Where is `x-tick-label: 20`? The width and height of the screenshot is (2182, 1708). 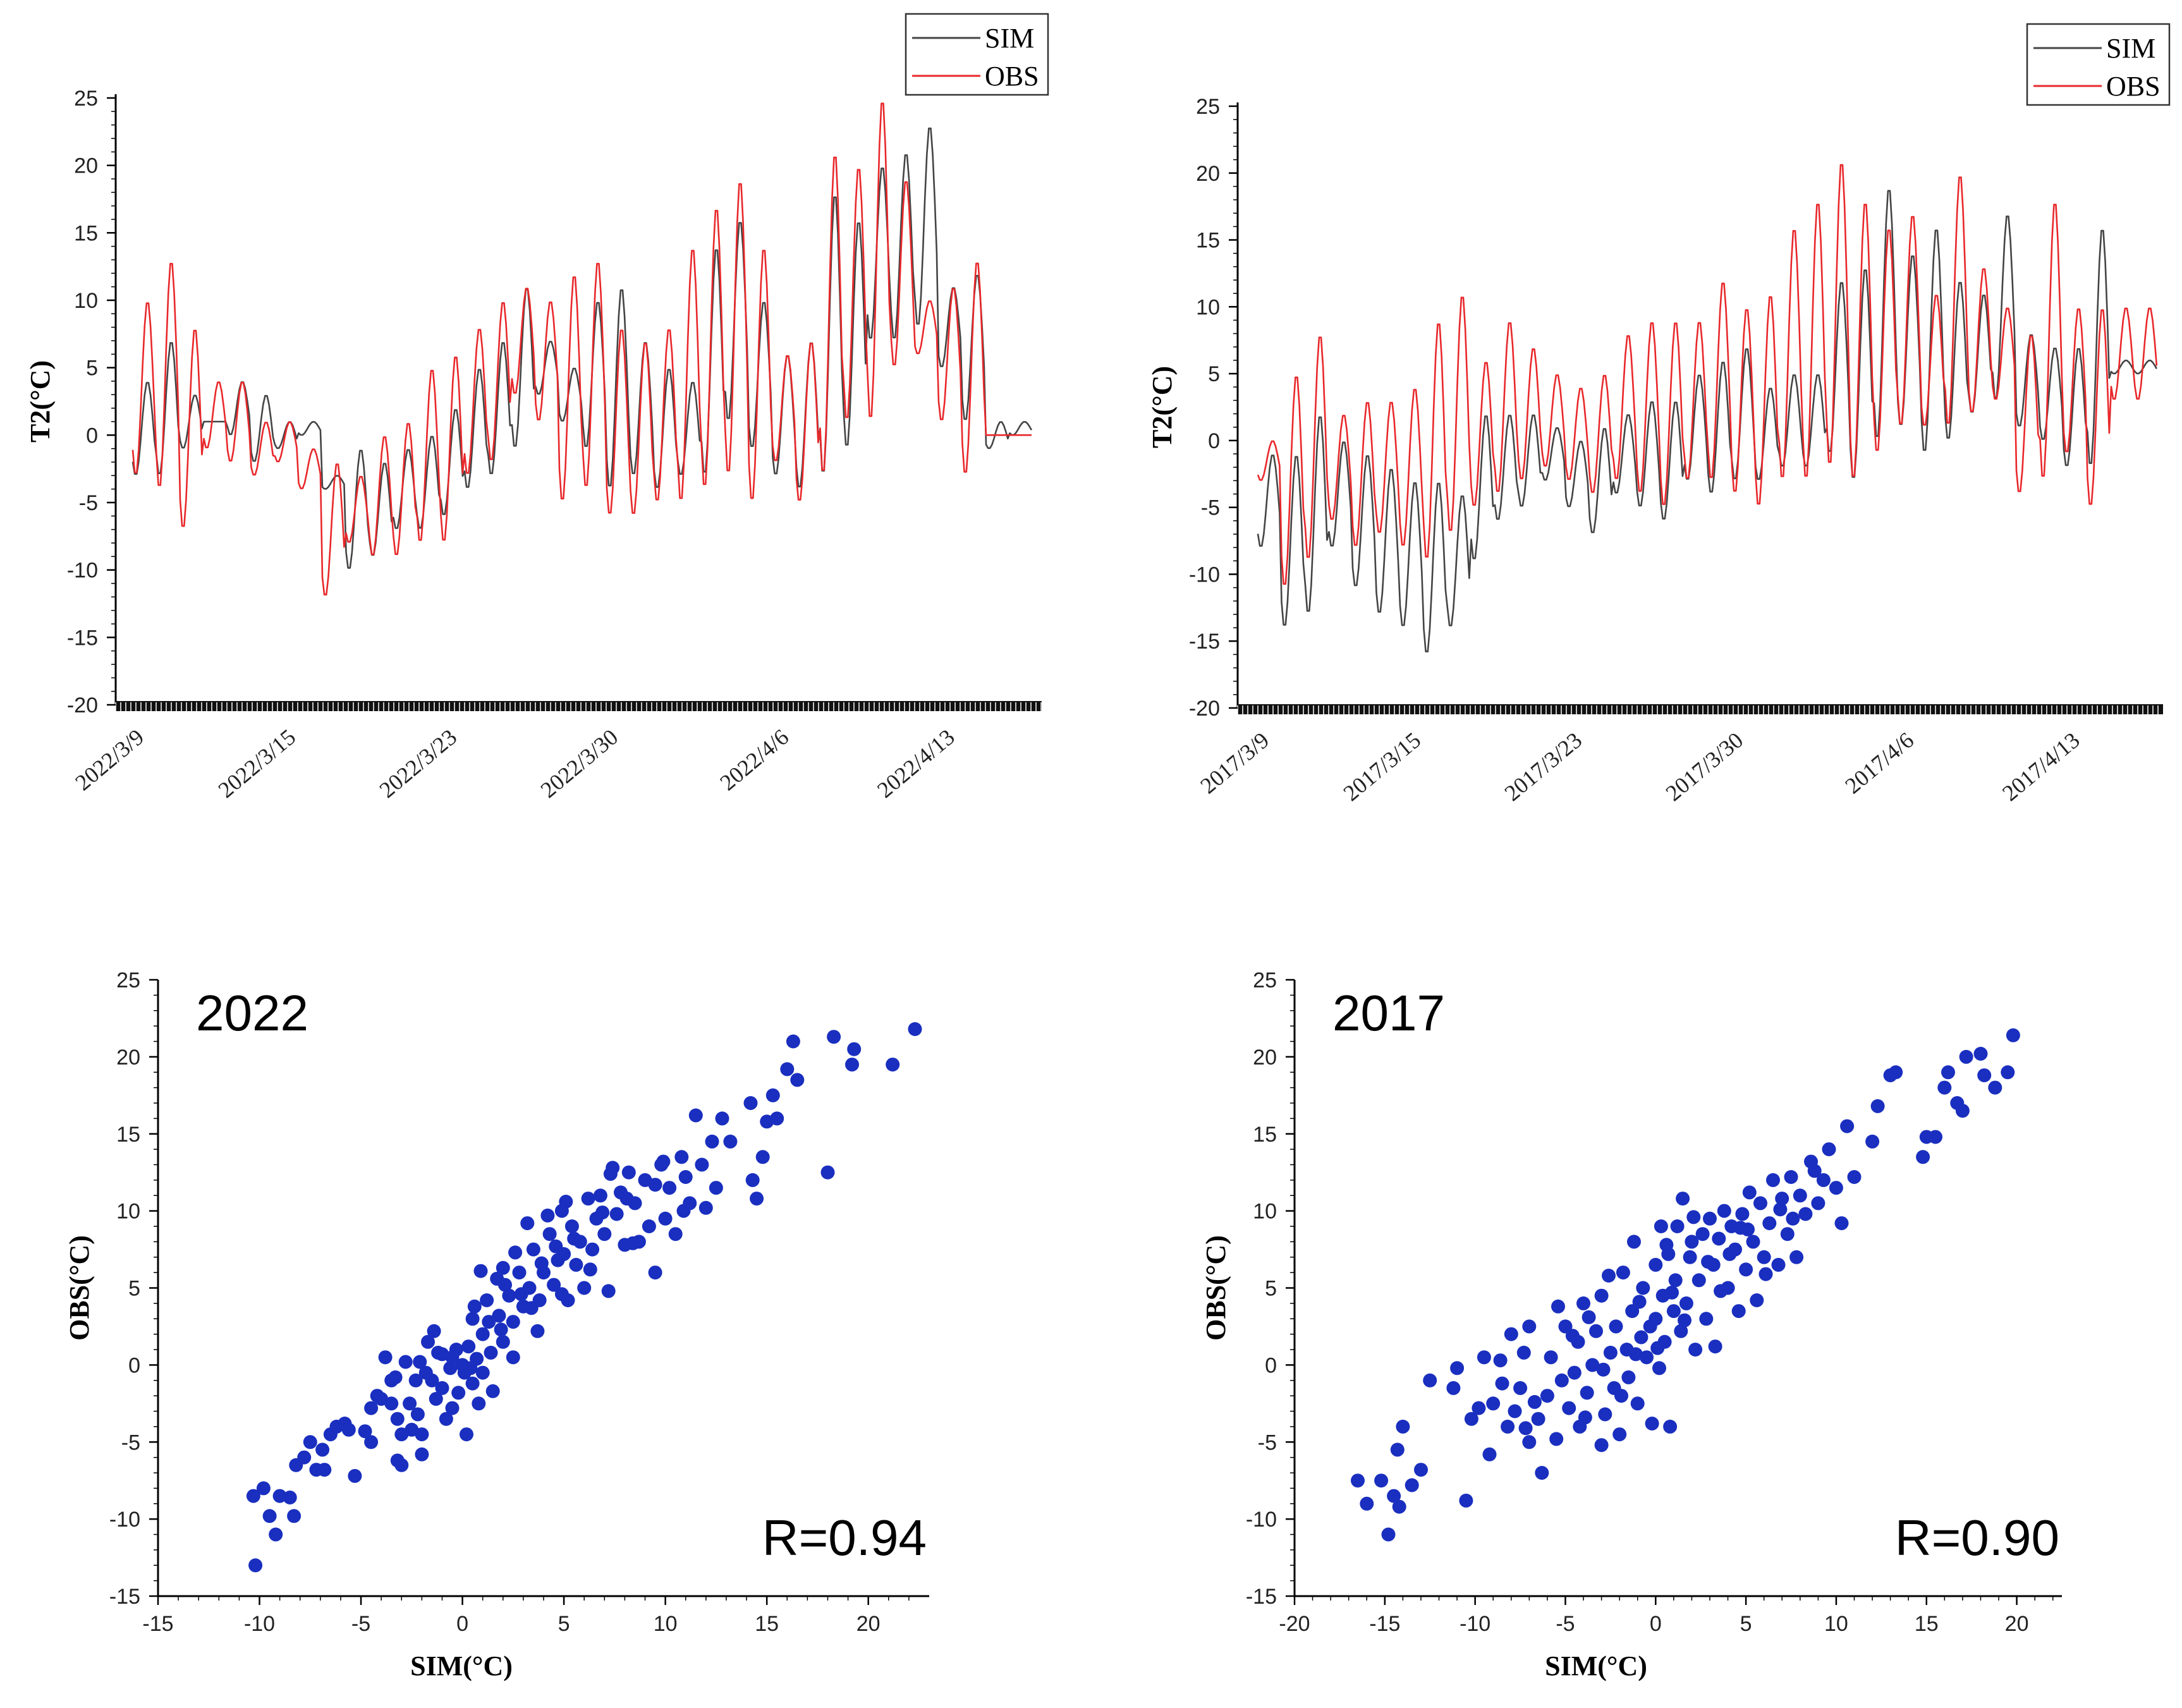 x-tick-label: 20 is located at coordinates (868, 1624).